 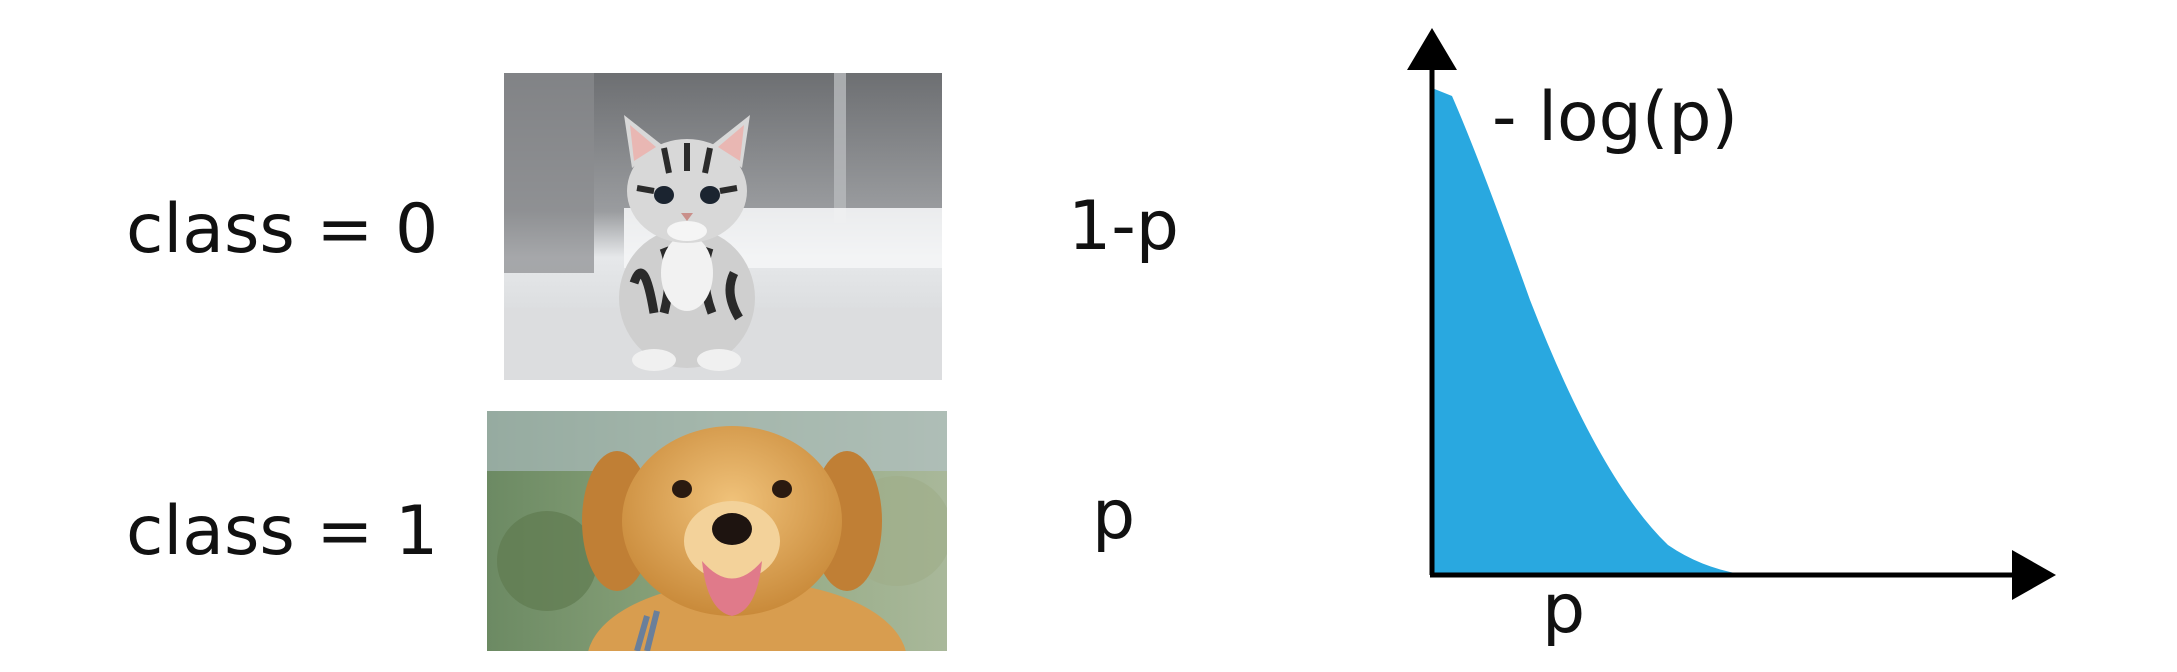 What do you see at coordinates (1563, 609) in the screenshot?
I see `x-axis-label: p` at bounding box center [1563, 609].